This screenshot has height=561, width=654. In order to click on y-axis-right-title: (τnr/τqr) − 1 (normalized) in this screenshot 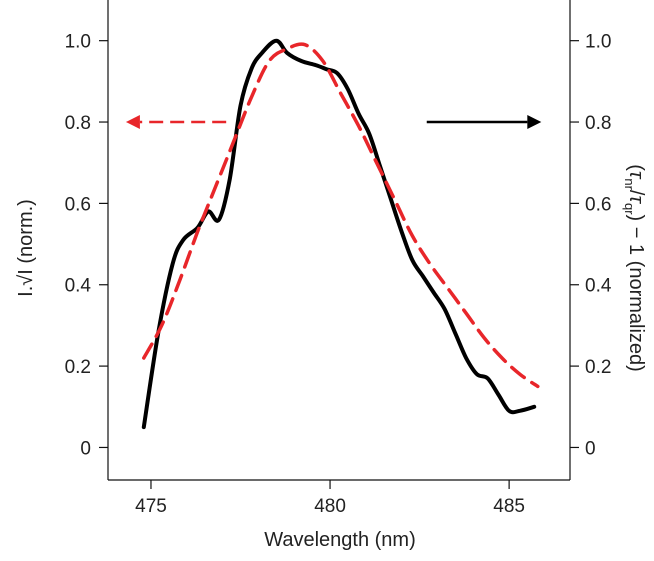, I will do `click(634, 268)`.